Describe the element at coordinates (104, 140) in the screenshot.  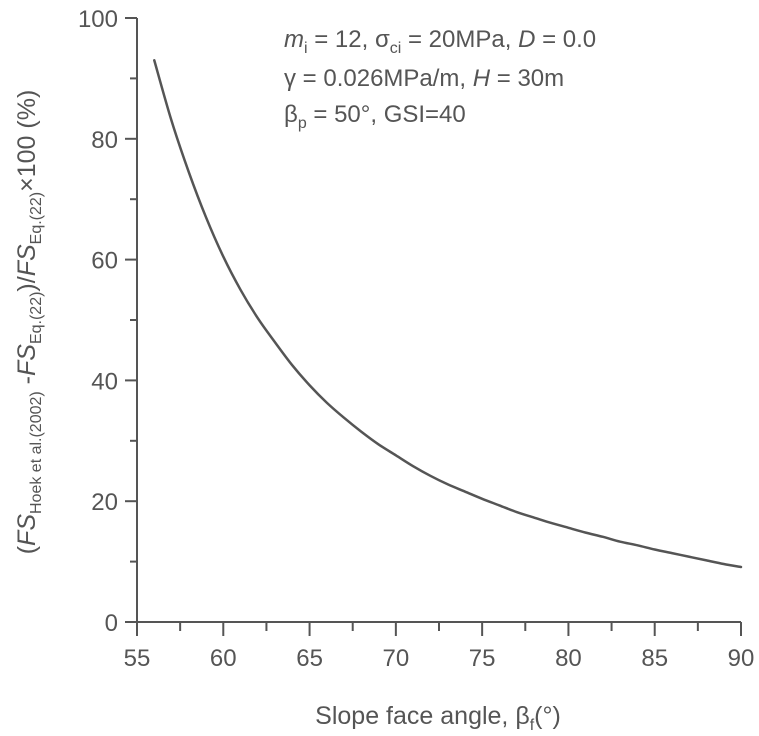
I see `y-tick-label: 80` at that location.